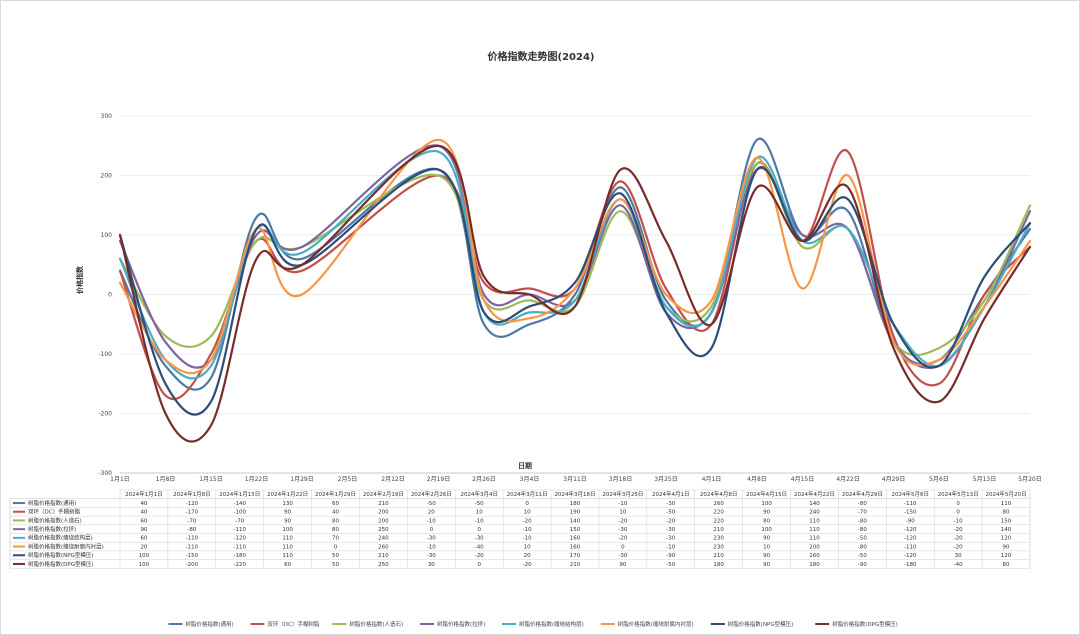 The height and width of the screenshot is (635, 1080). What do you see at coordinates (766, 494) in the screenshot?
I see `table-header-cell: 2024年4月15日` at bounding box center [766, 494].